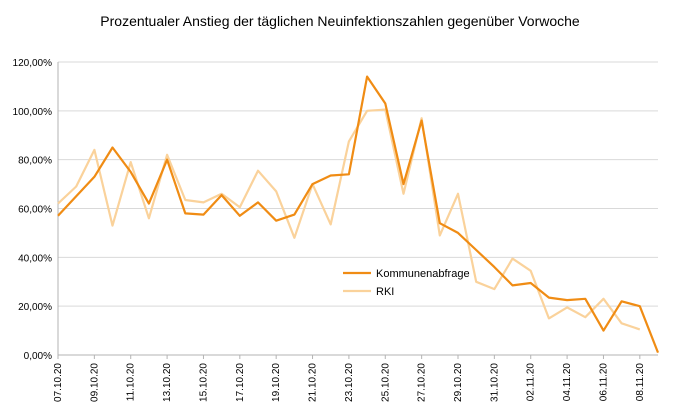  I want to click on y-tick-label: 40,00%, so click(35, 258).